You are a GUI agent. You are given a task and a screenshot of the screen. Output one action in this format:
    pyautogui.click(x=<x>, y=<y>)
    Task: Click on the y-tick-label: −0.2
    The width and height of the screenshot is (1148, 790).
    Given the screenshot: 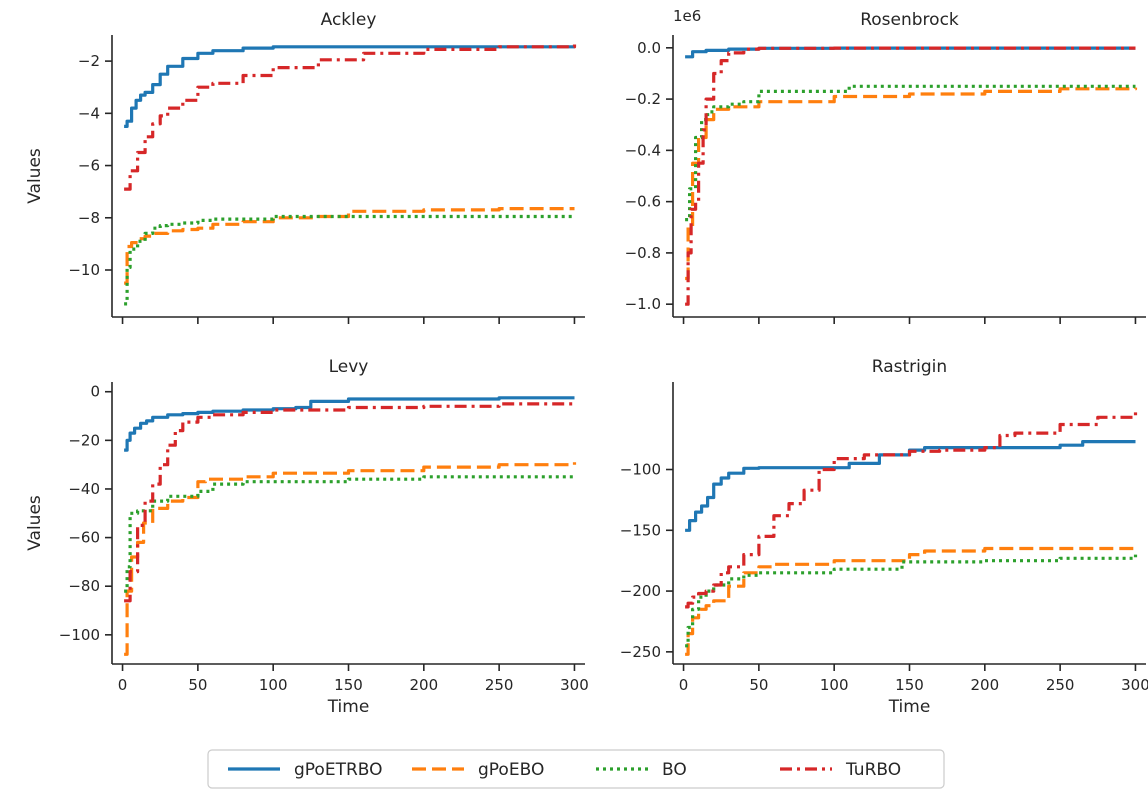 What is the action you would take?
    pyautogui.click(x=643, y=99)
    